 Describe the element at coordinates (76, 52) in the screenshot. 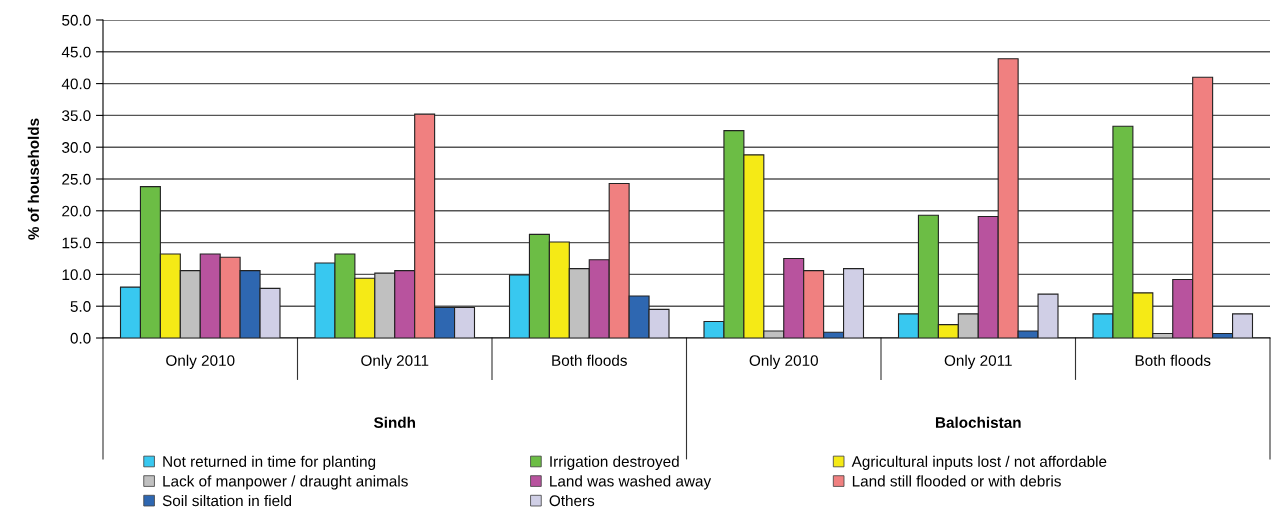

I see `y-tick-label: 45.0` at that location.